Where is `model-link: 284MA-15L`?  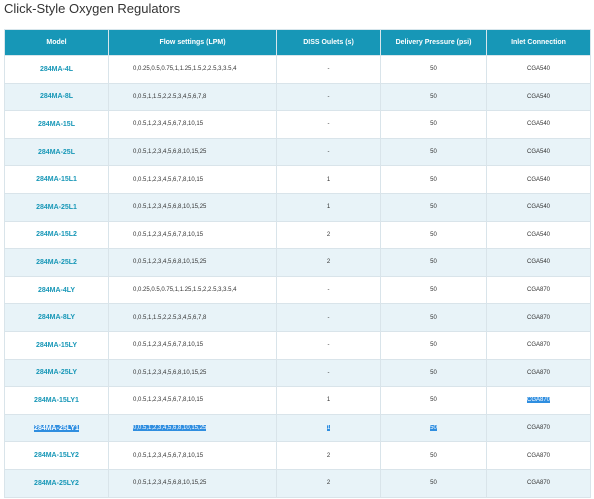
model-link: 284MA-15L is located at coordinates (56, 124).